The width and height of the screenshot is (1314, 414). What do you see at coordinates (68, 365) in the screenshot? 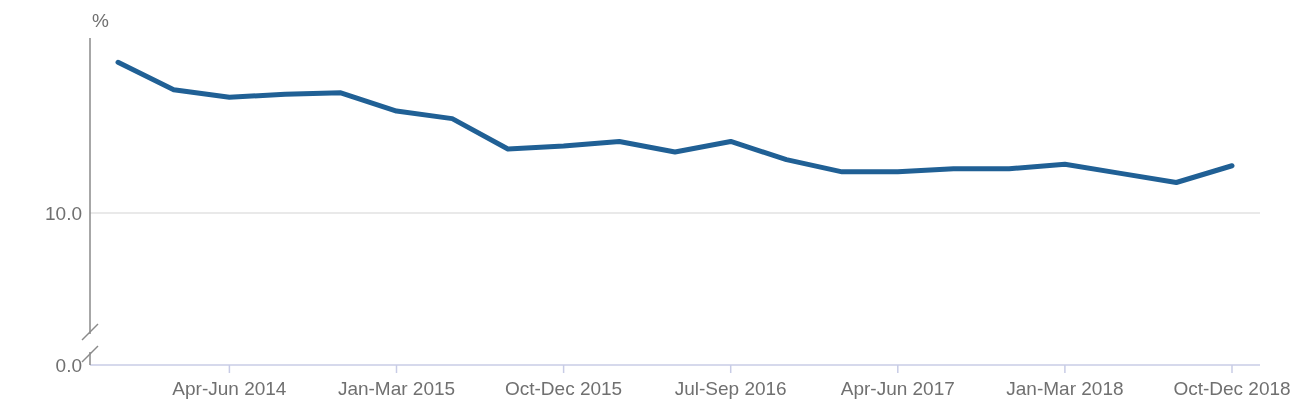
I see `y-tick-label: 0.0` at bounding box center [68, 365].